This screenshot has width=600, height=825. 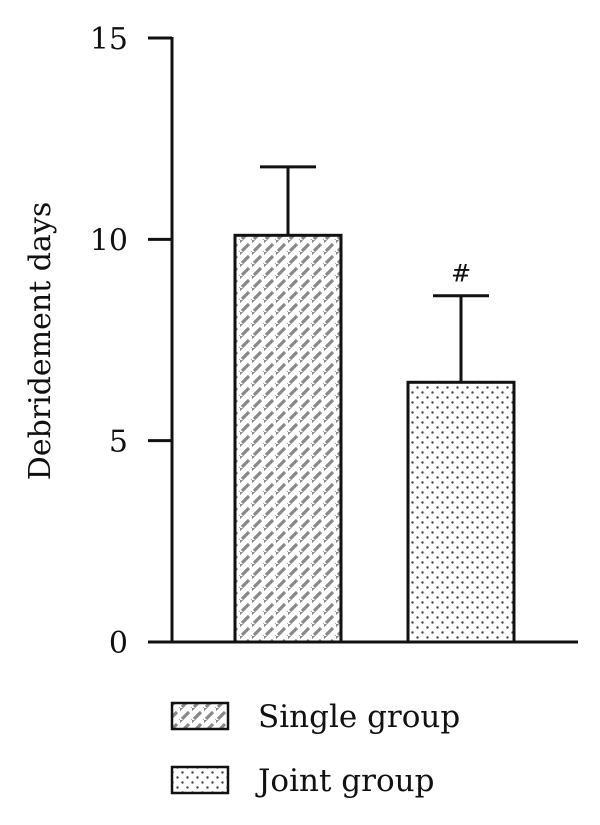 I want to click on y-tick-label-3: 15, so click(x=109, y=39).